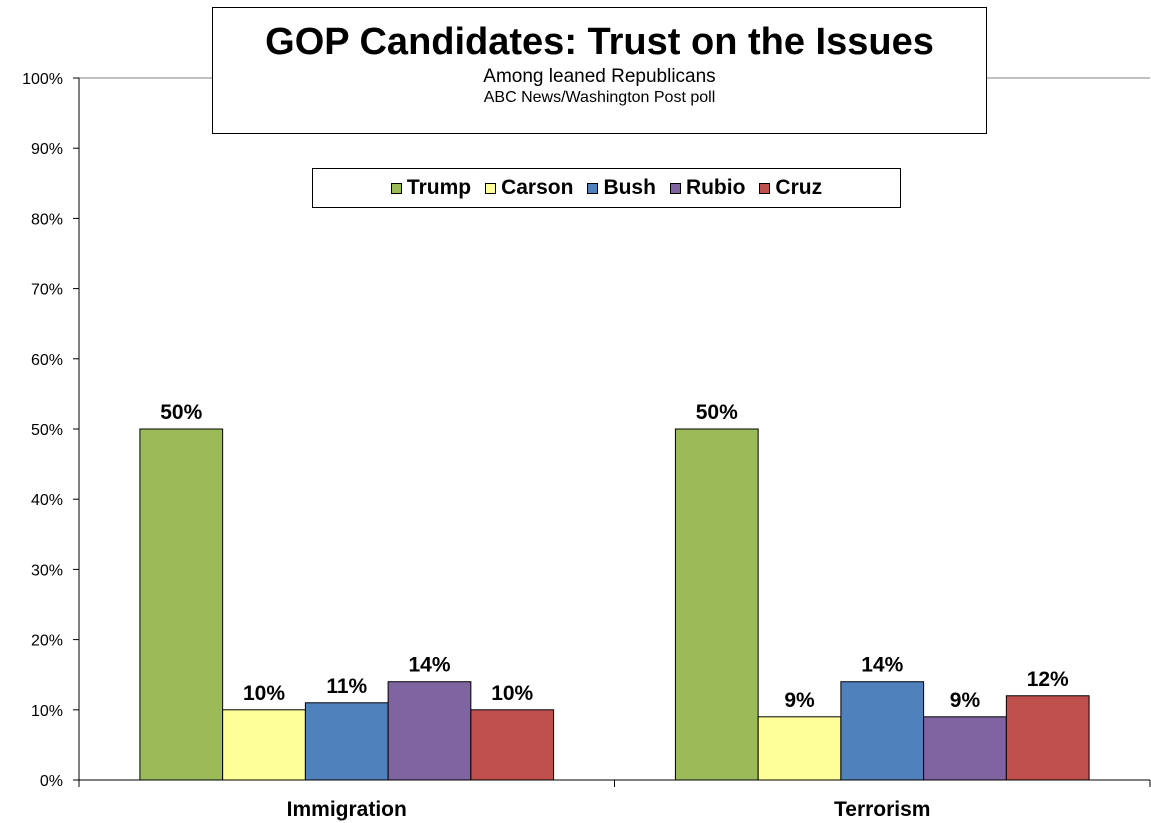 The width and height of the screenshot is (1151, 823). What do you see at coordinates (629, 187) in the screenshot?
I see `legend-label: Bush` at bounding box center [629, 187].